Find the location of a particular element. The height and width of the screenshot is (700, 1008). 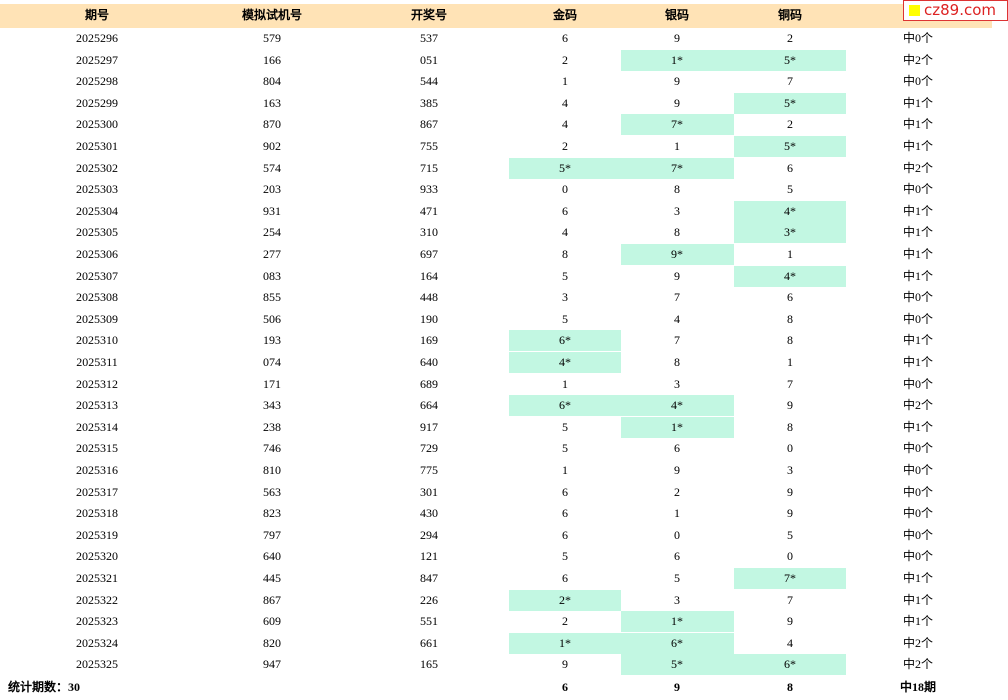

cell: 640 is located at coordinates (272, 556).